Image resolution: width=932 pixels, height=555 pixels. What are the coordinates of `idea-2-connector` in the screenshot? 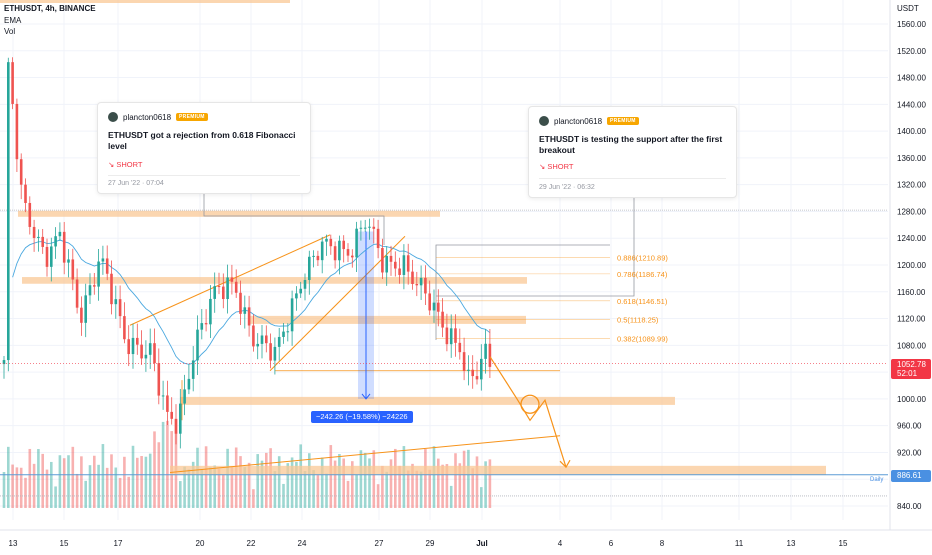 It's located at (535, 246).